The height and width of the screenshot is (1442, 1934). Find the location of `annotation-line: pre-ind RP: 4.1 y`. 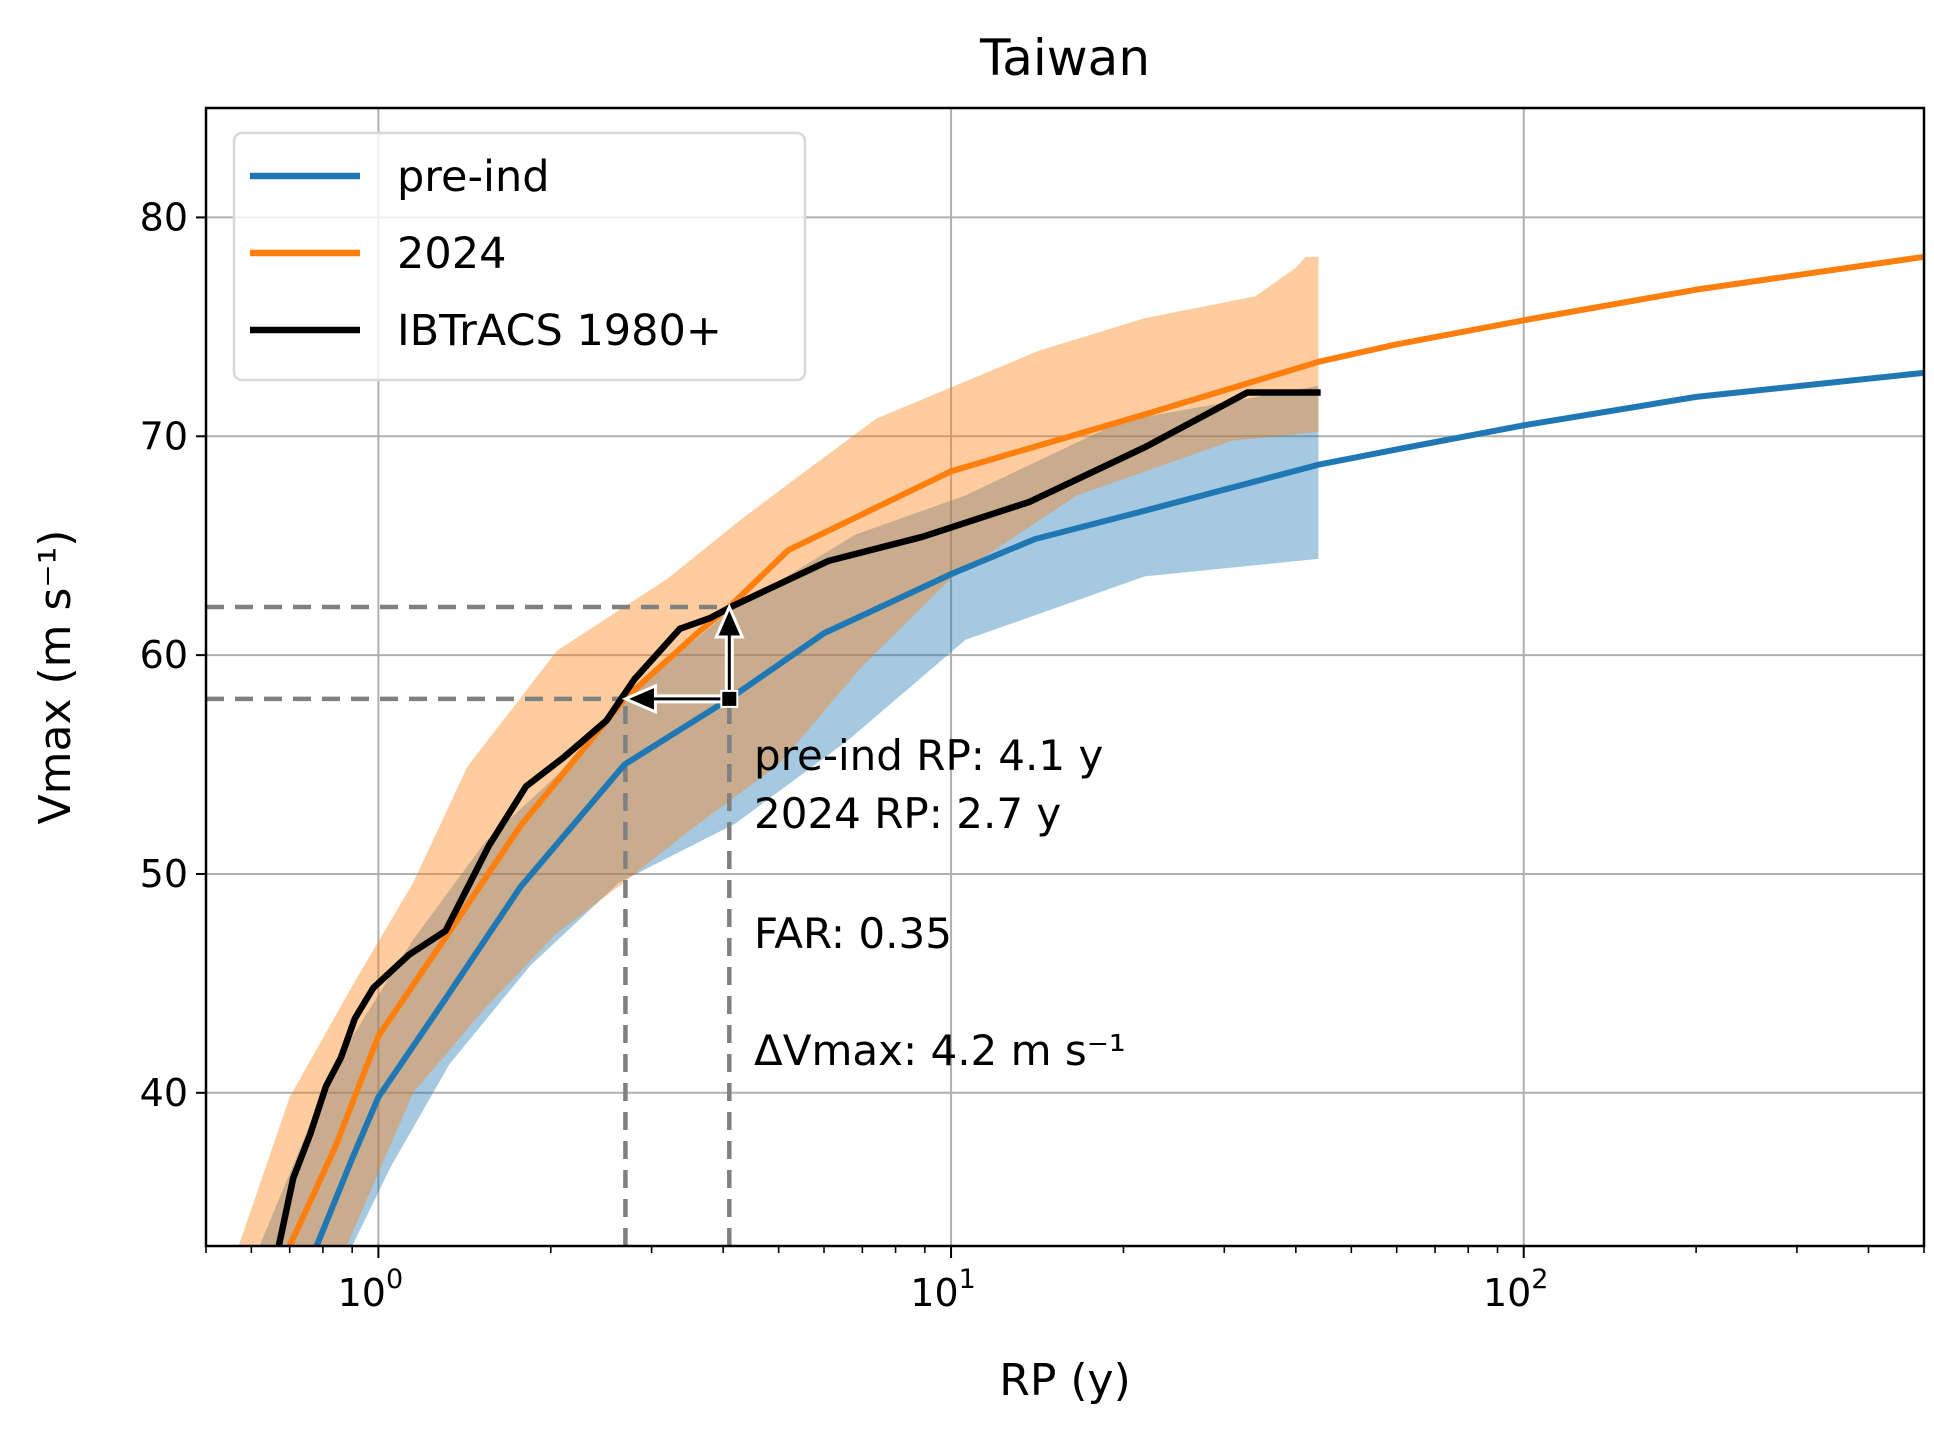

annotation-line: pre-ind RP: 4.1 y is located at coordinates (928, 755).